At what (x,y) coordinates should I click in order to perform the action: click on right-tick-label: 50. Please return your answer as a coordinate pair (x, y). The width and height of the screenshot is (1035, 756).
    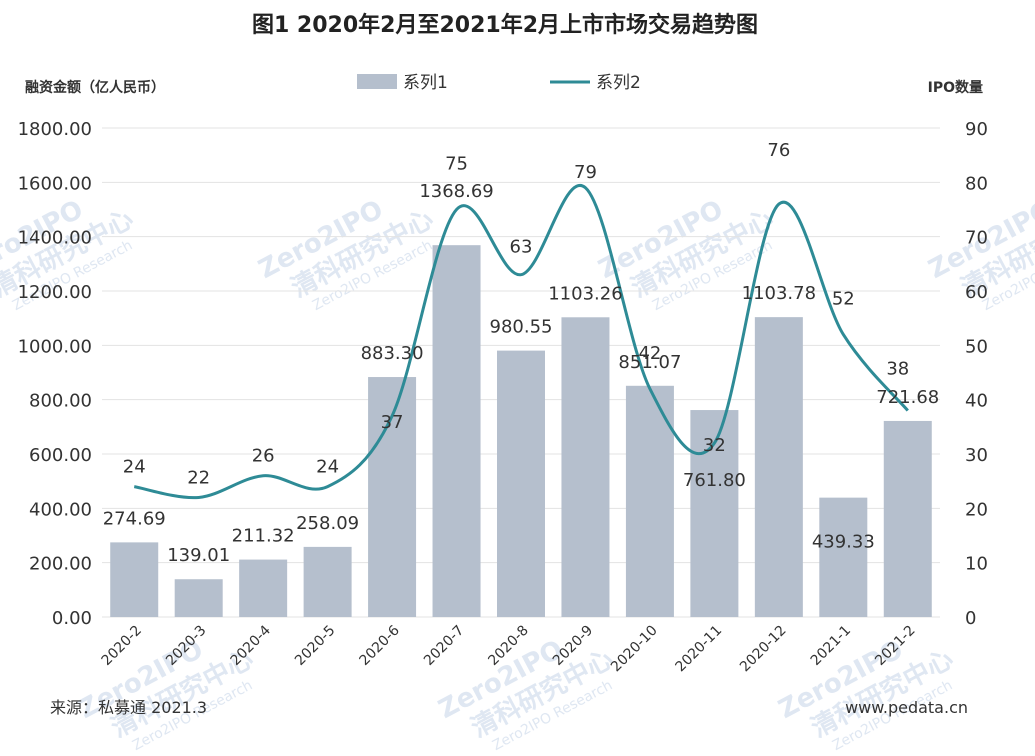
    Looking at the image, I should click on (976, 346).